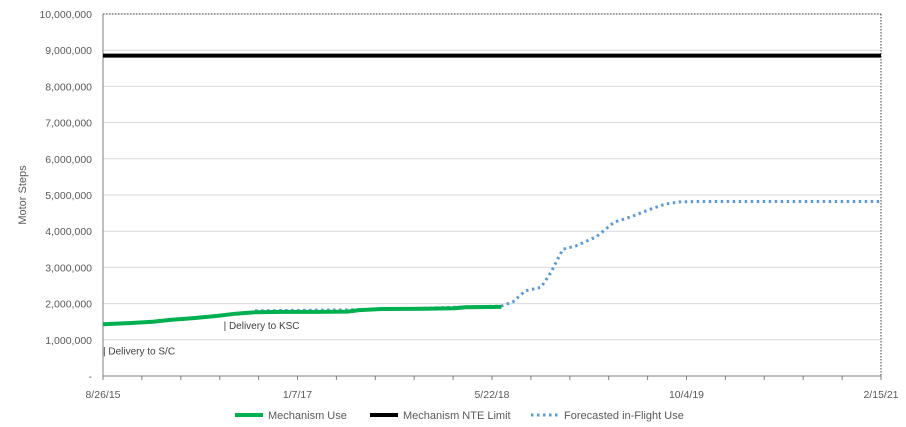 This screenshot has width=906, height=427. Describe the element at coordinates (880, 395) in the screenshot. I see `x-tick-label: 2/15/21` at that location.